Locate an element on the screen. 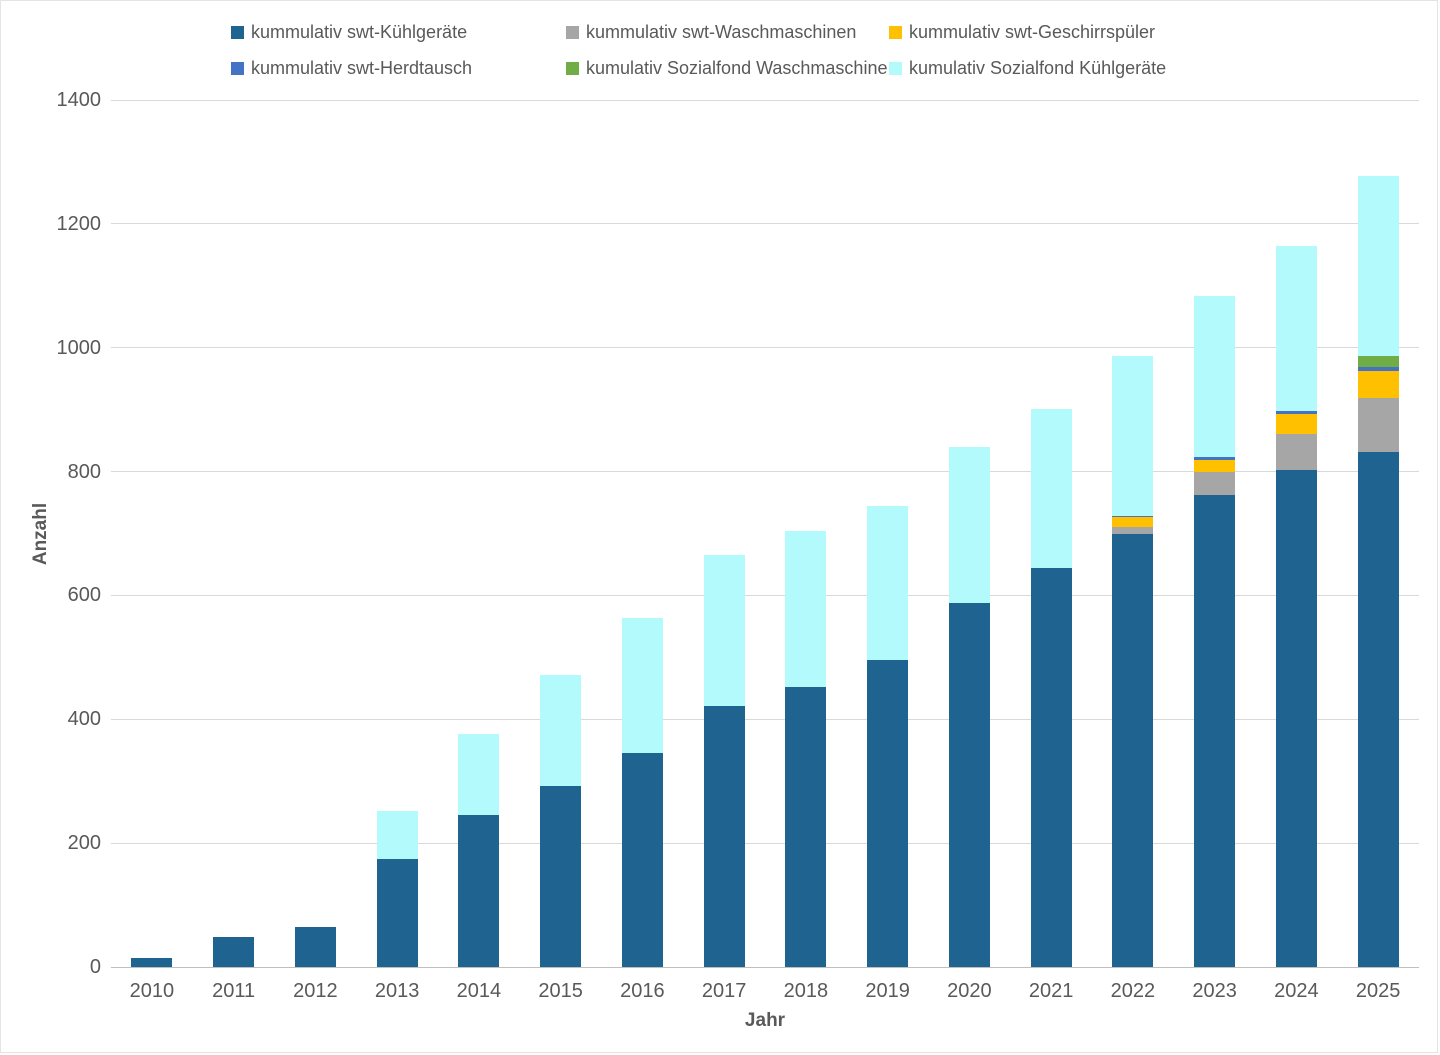 This screenshot has width=1440, height=1055. y-tick-label: 800 is located at coordinates (84, 471).